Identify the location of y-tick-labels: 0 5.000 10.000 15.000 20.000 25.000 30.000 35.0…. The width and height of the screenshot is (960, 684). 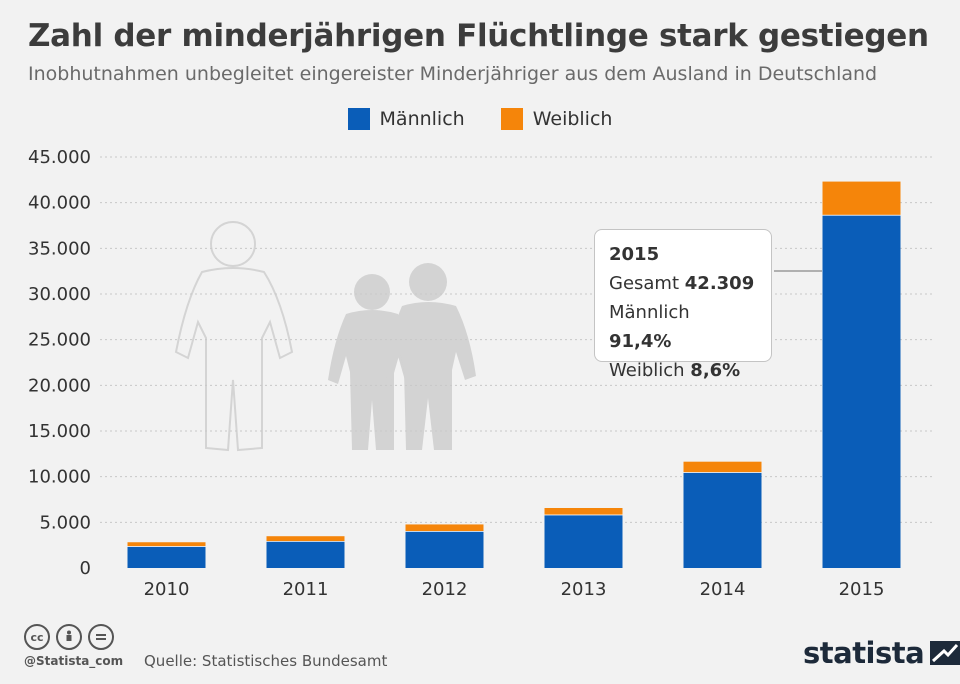
(59, 363).